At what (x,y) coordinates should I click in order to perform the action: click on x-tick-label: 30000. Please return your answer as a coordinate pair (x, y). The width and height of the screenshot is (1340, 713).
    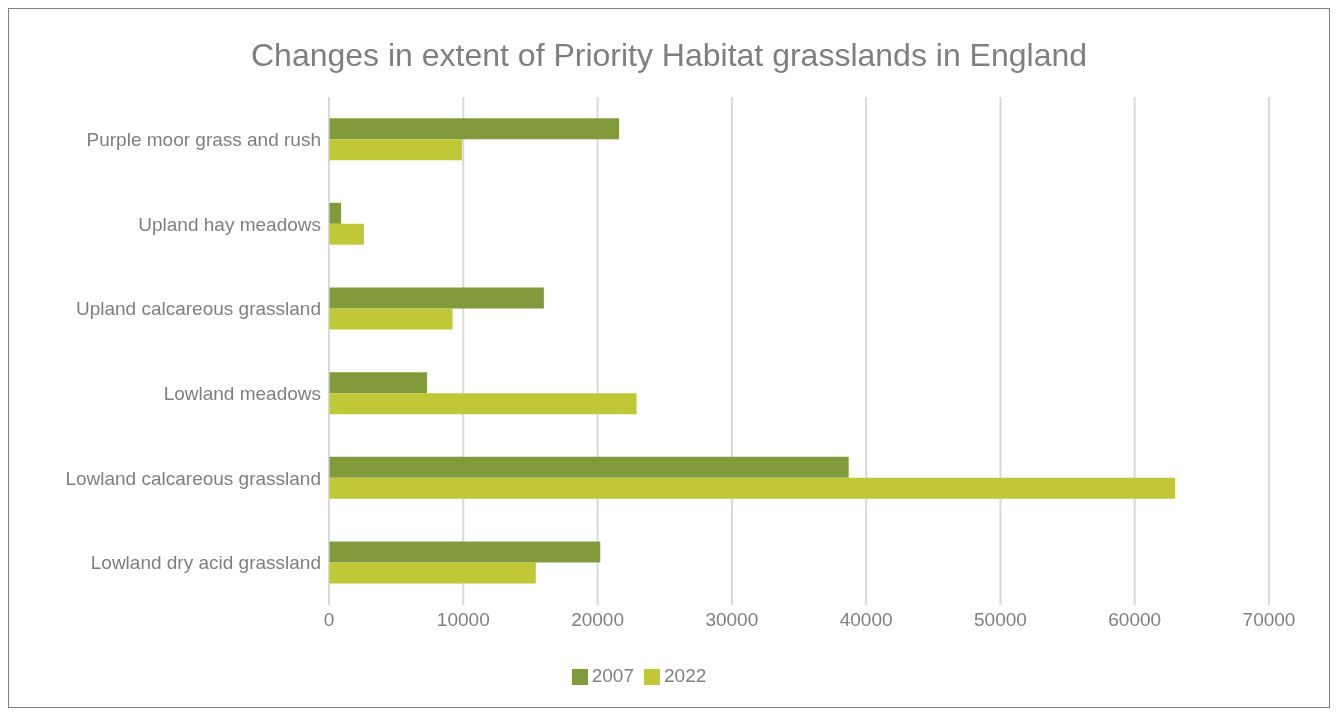
    Looking at the image, I should click on (732, 620).